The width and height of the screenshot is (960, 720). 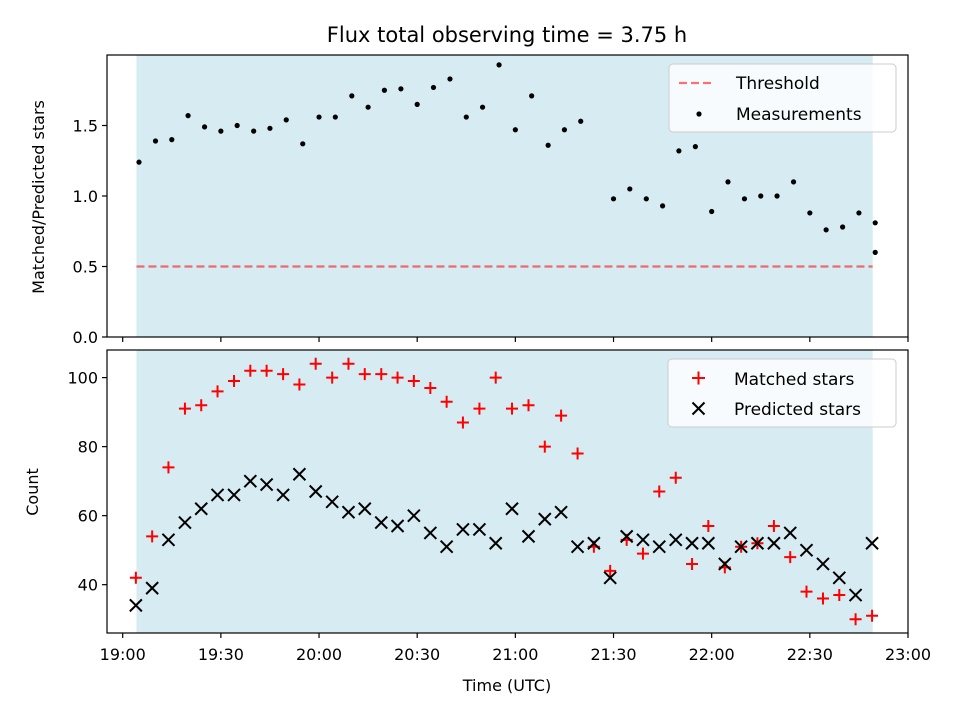 What do you see at coordinates (515, 654) in the screenshot?
I see `x-tick-label: 21:00` at bounding box center [515, 654].